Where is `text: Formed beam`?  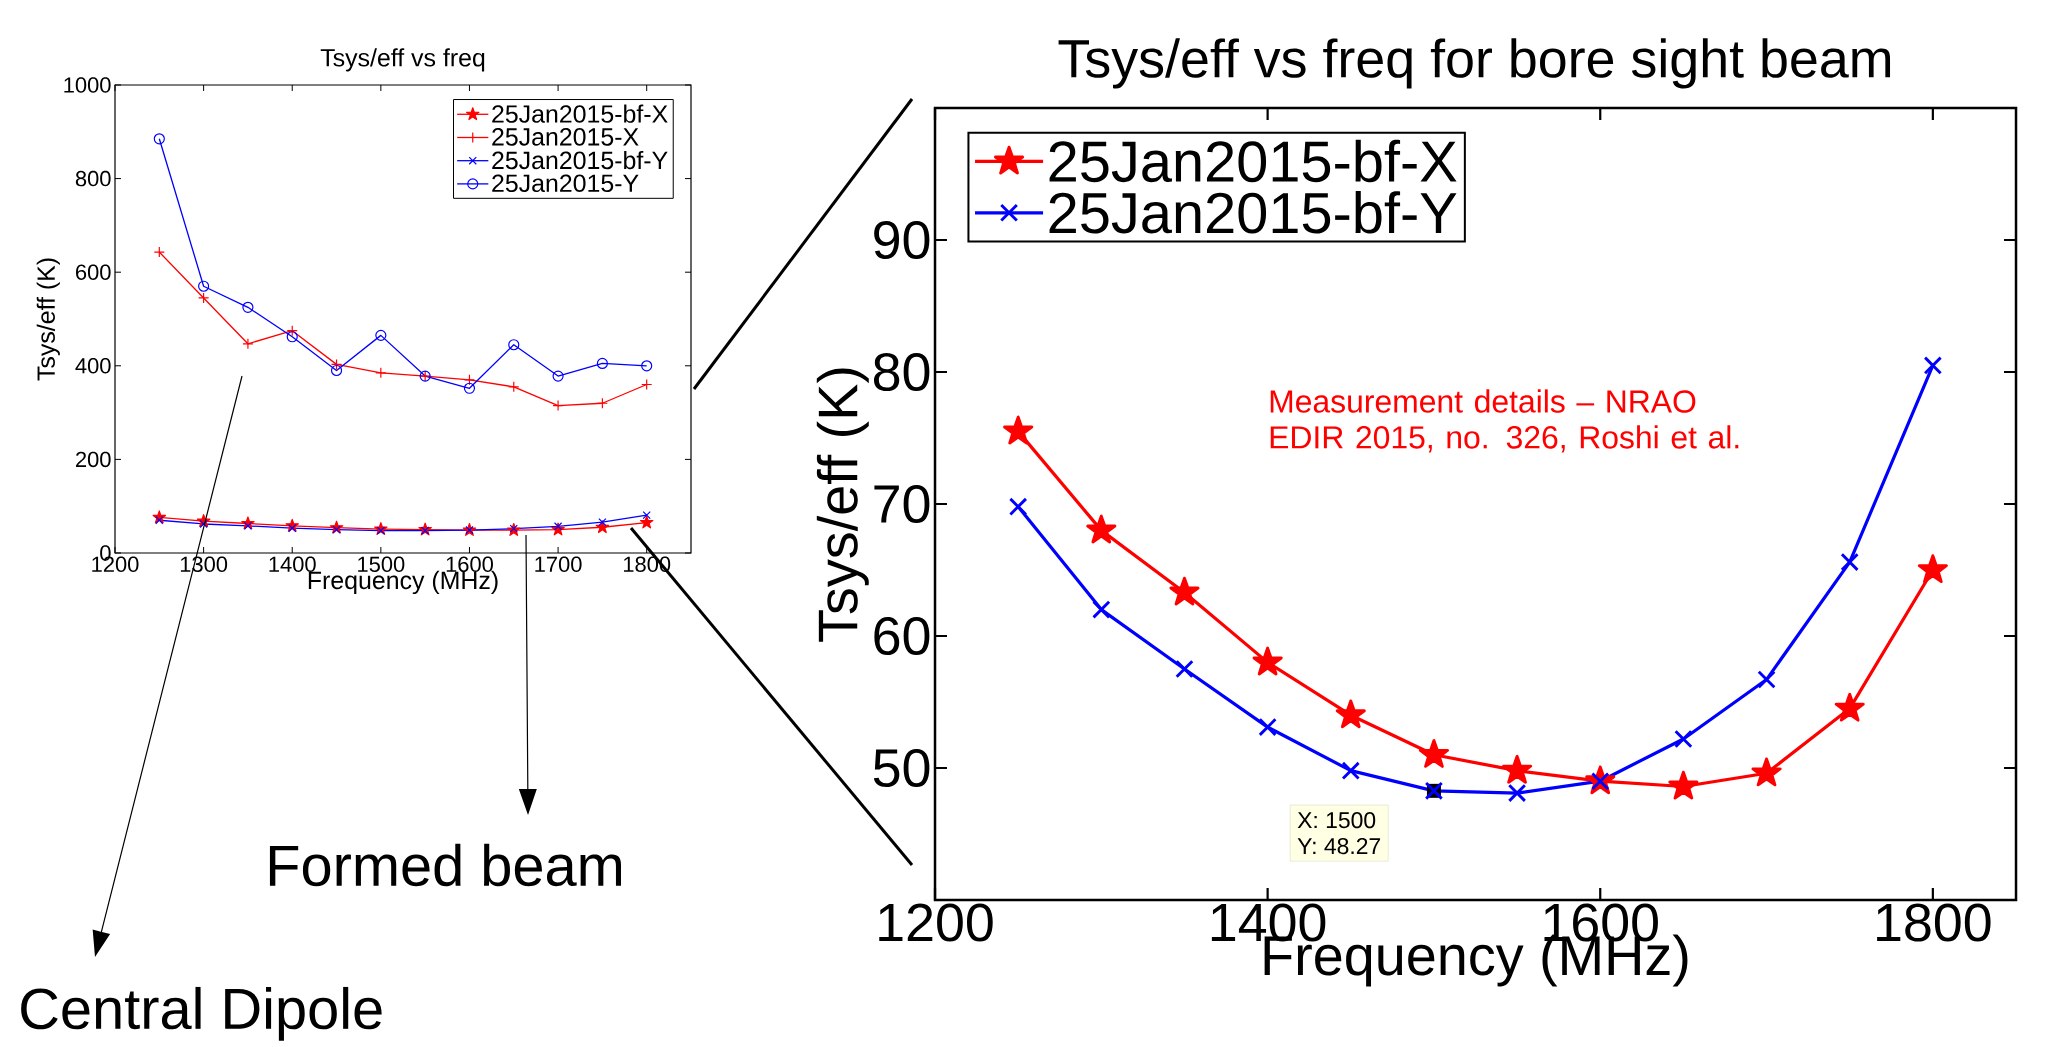 text: Formed beam is located at coordinates (445, 865).